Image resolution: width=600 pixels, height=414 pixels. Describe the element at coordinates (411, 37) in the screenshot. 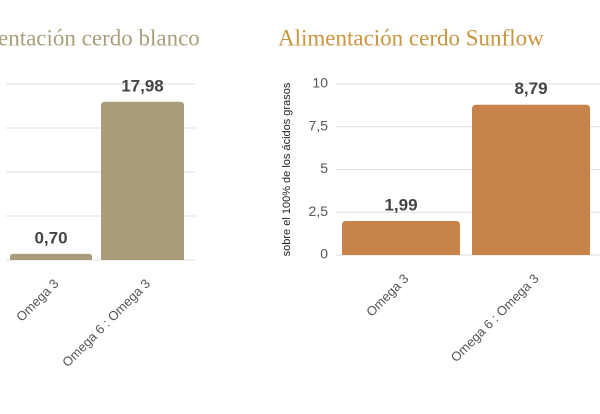

I see `chart-title: Alimentación cerdo Sunflow` at that location.